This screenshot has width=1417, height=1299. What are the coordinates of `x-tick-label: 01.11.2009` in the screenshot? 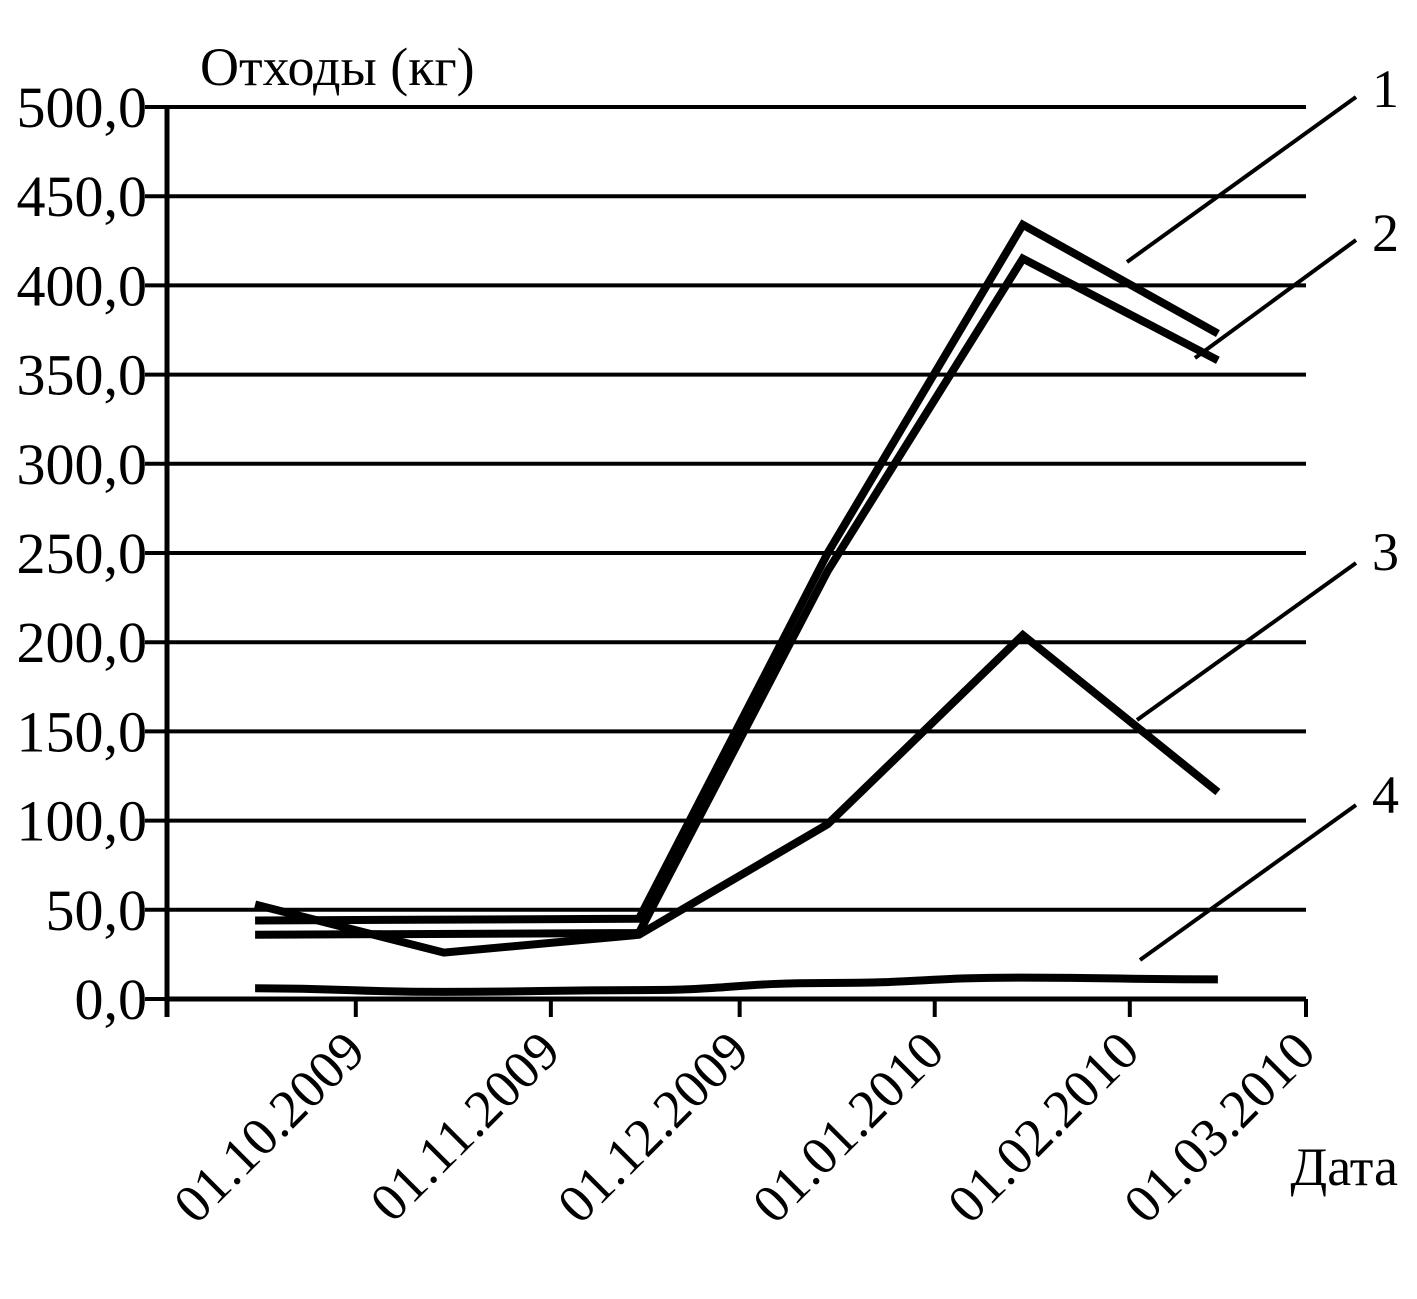 It's located at (465, 1126).